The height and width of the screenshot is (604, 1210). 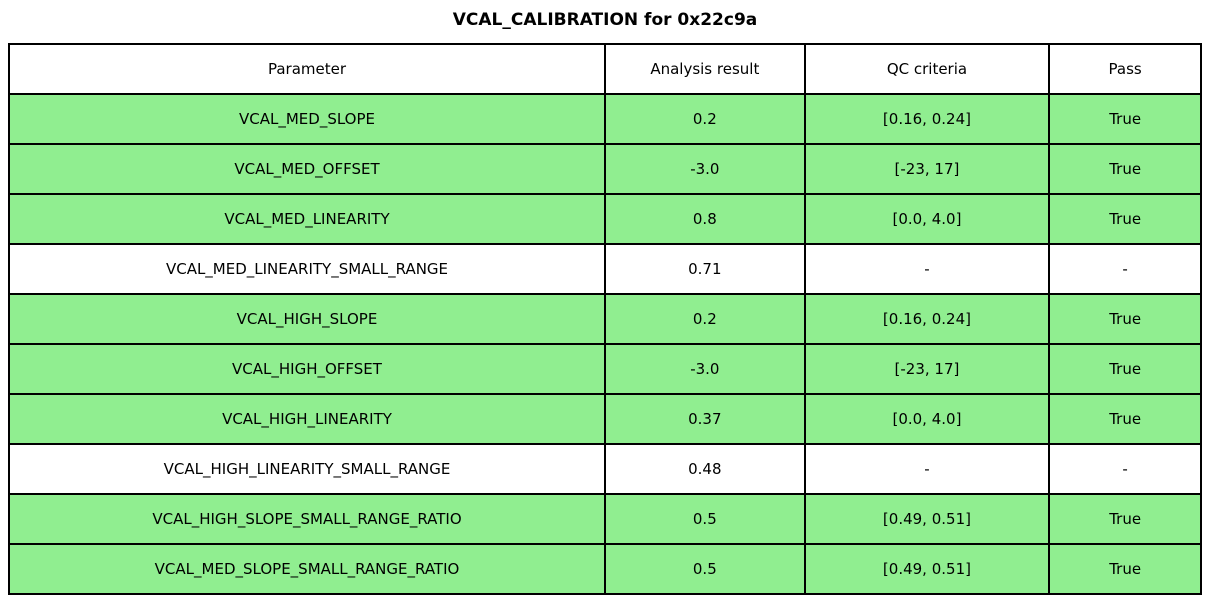 I want to click on analysis-result-cell: 0.48, so click(x=705, y=469).